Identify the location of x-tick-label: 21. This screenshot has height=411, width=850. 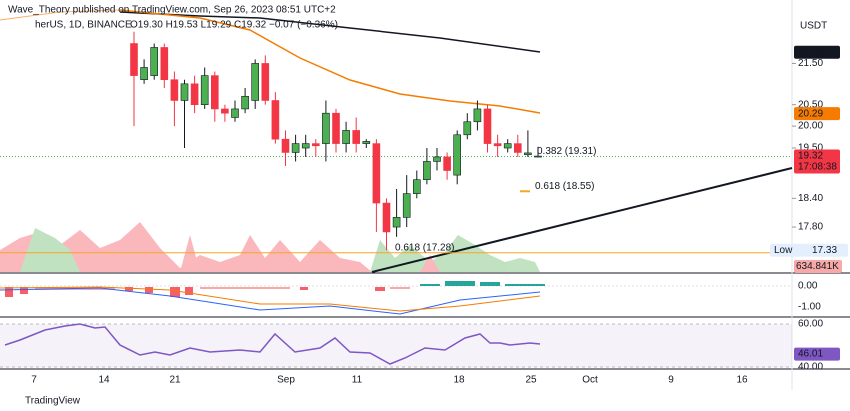
(175, 380).